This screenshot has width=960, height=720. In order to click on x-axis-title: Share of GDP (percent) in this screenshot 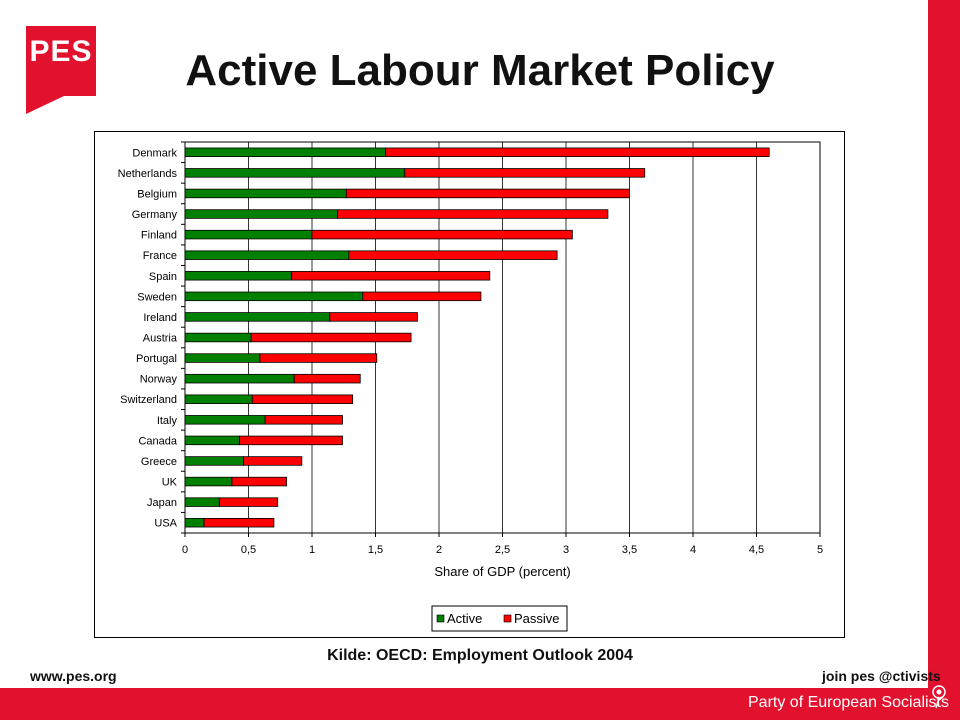, I will do `click(502, 571)`.